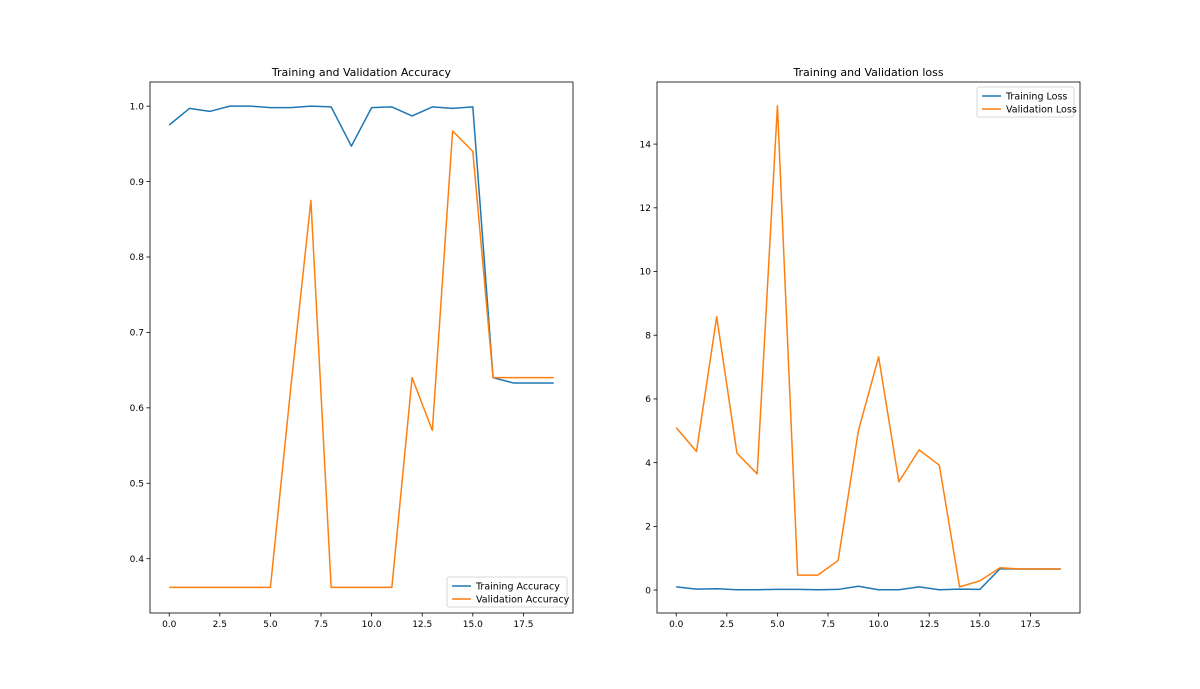 This screenshot has width=1200, height=689. I want to click on legend: Training Loss Validation Loss, so click(1026, 102).